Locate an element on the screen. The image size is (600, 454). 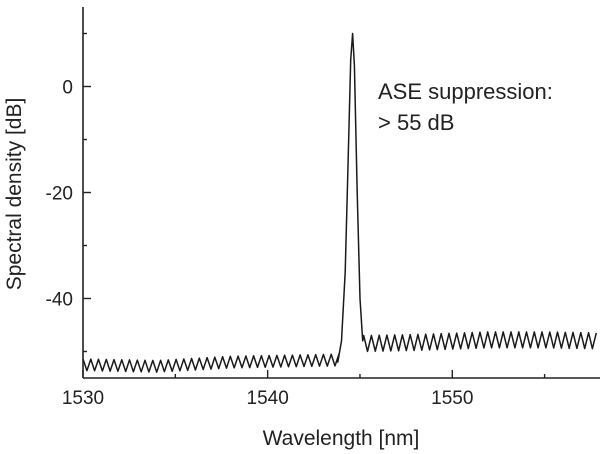
y-tick-label: -40 is located at coordinates (59, 300).